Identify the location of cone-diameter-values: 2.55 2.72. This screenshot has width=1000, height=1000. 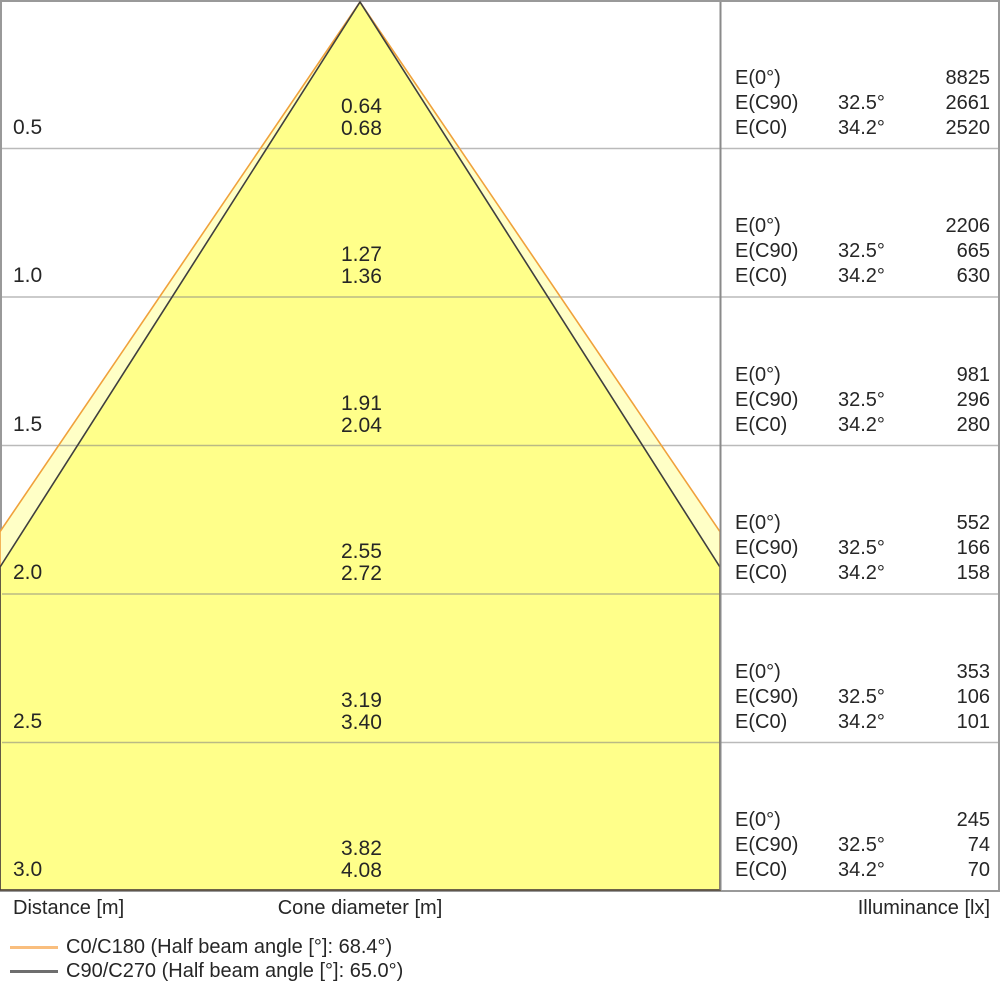
(361, 563).